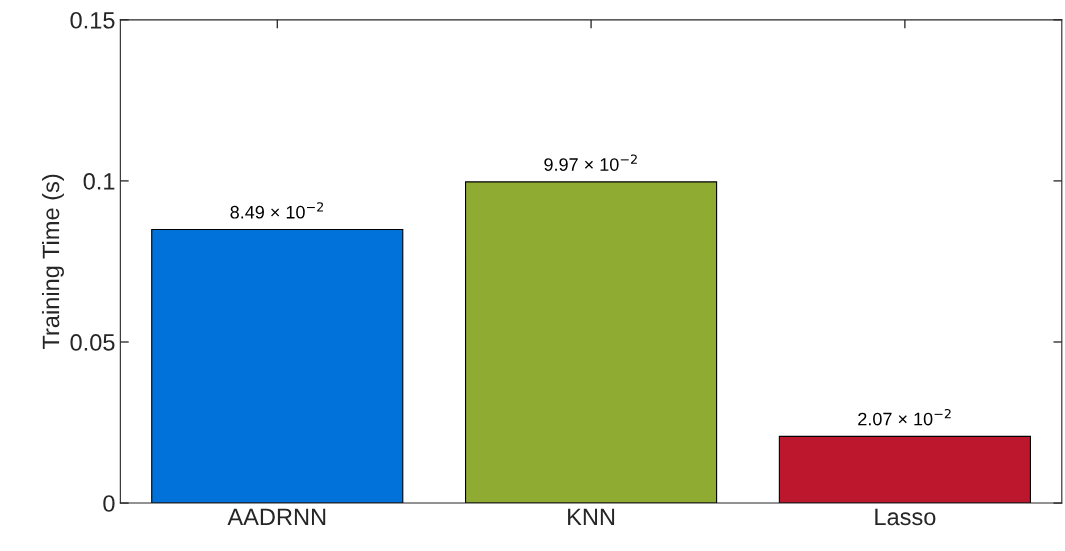 The height and width of the screenshot is (551, 1065). Describe the element at coordinates (904, 417) in the screenshot. I see `data-label: 2.07 × 10$^{−2}$` at that location.